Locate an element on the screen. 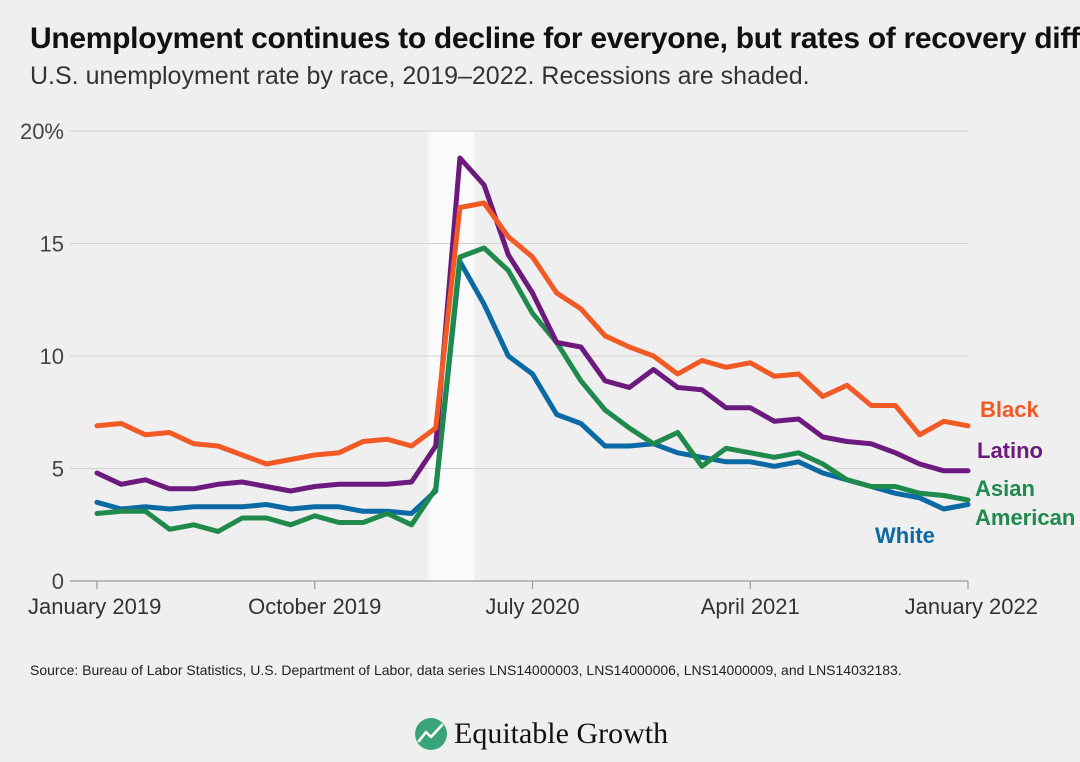  series-label-black: Black is located at coordinates (1009, 409).